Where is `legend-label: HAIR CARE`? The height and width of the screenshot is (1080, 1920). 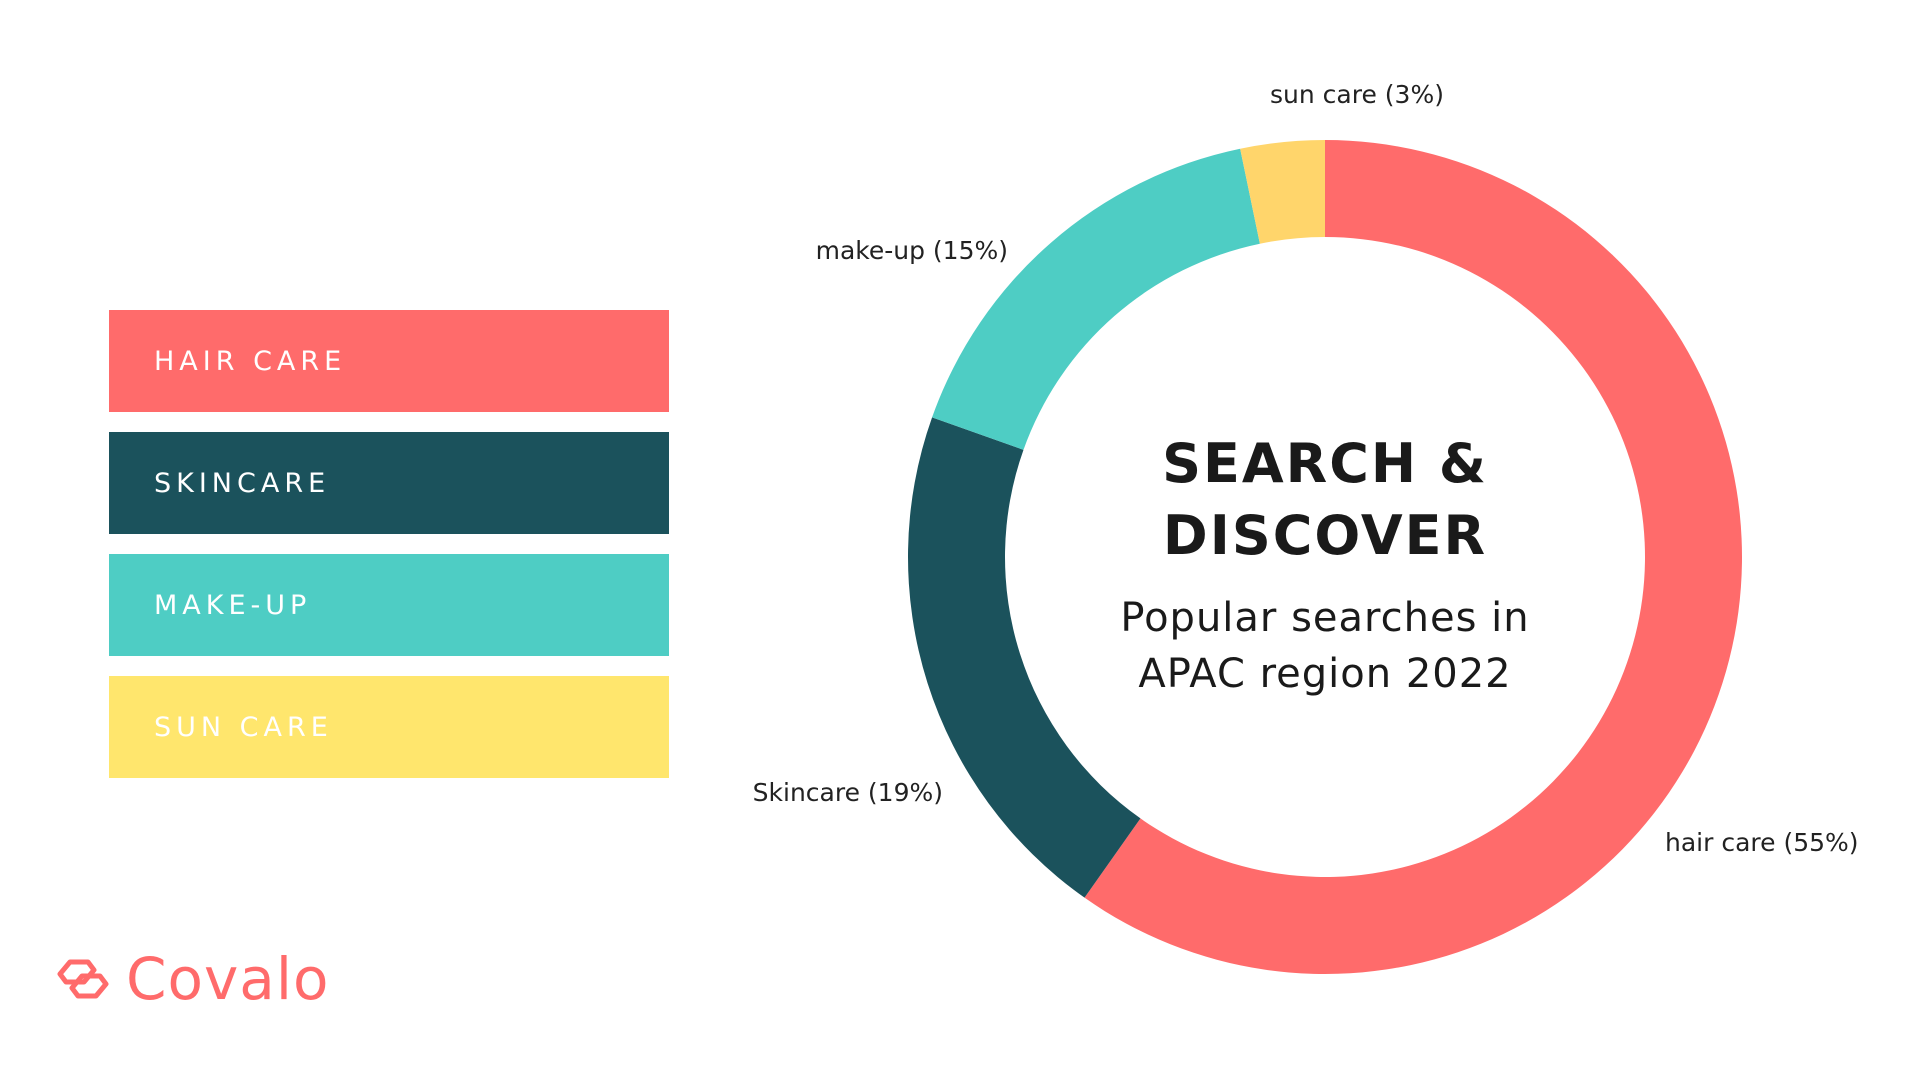 legend-label: HAIR CARE is located at coordinates (250, 361).